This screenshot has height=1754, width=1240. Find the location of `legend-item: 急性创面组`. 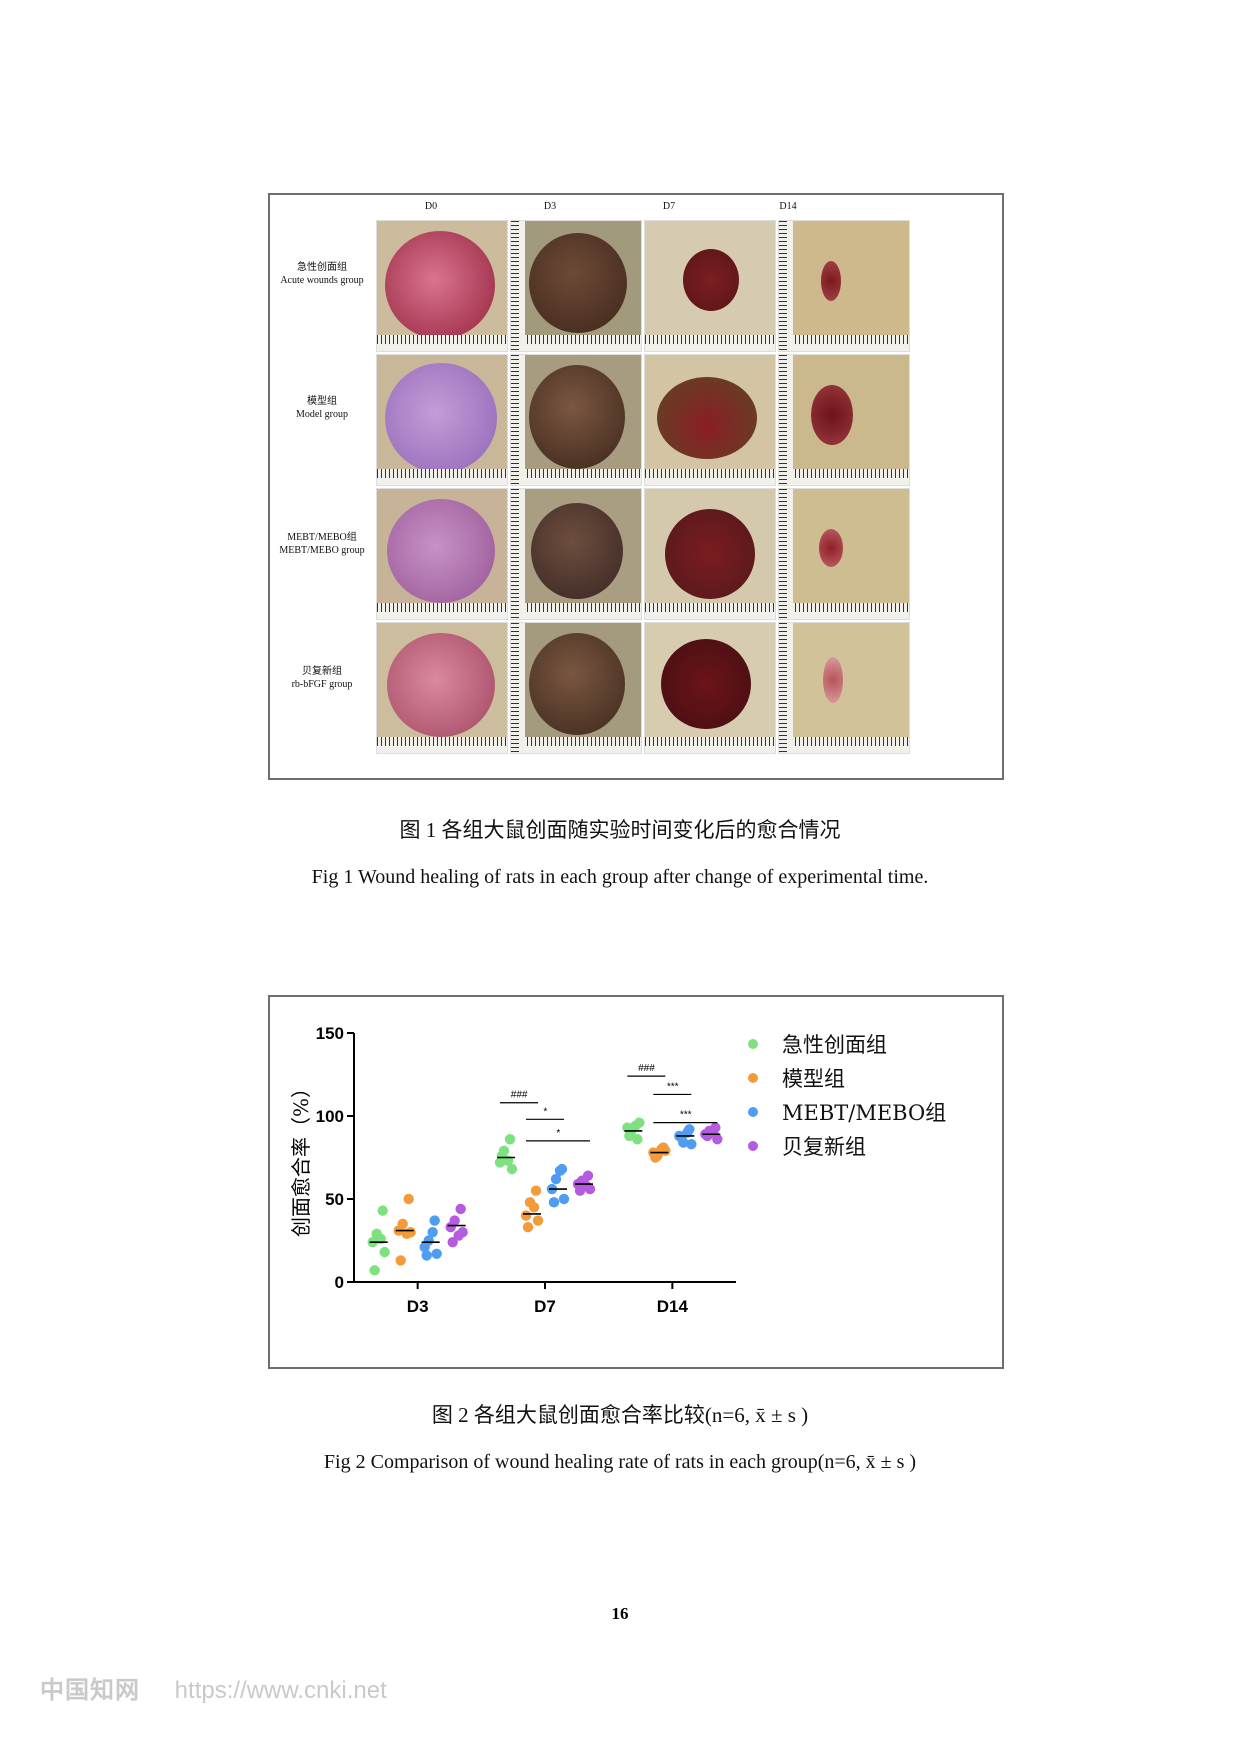

legend-item: 急性创面组 is located at coordinates (847, 1044).